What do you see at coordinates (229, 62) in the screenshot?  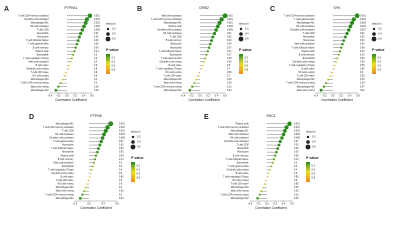 I see `p-value-label: 0.35` at bounding box center [229, 62].